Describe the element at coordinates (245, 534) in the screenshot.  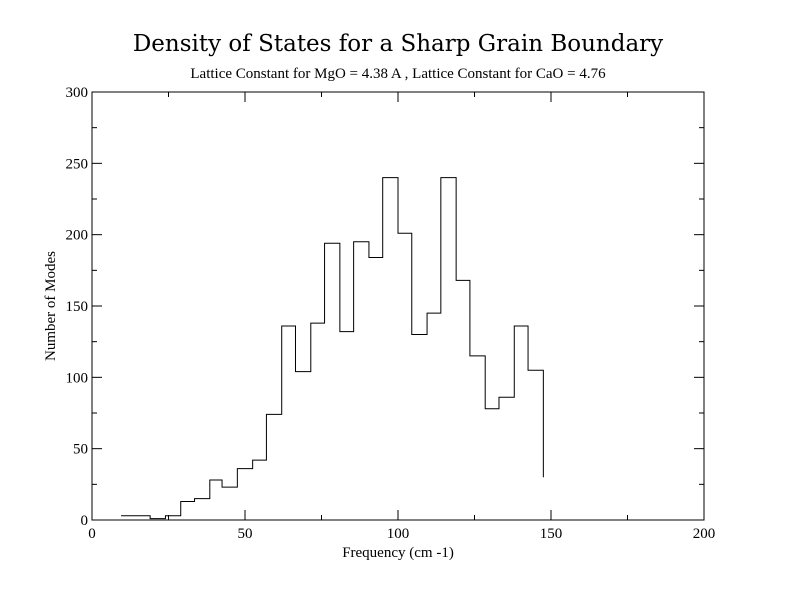
I see `x-tick-label: 50` at that location.